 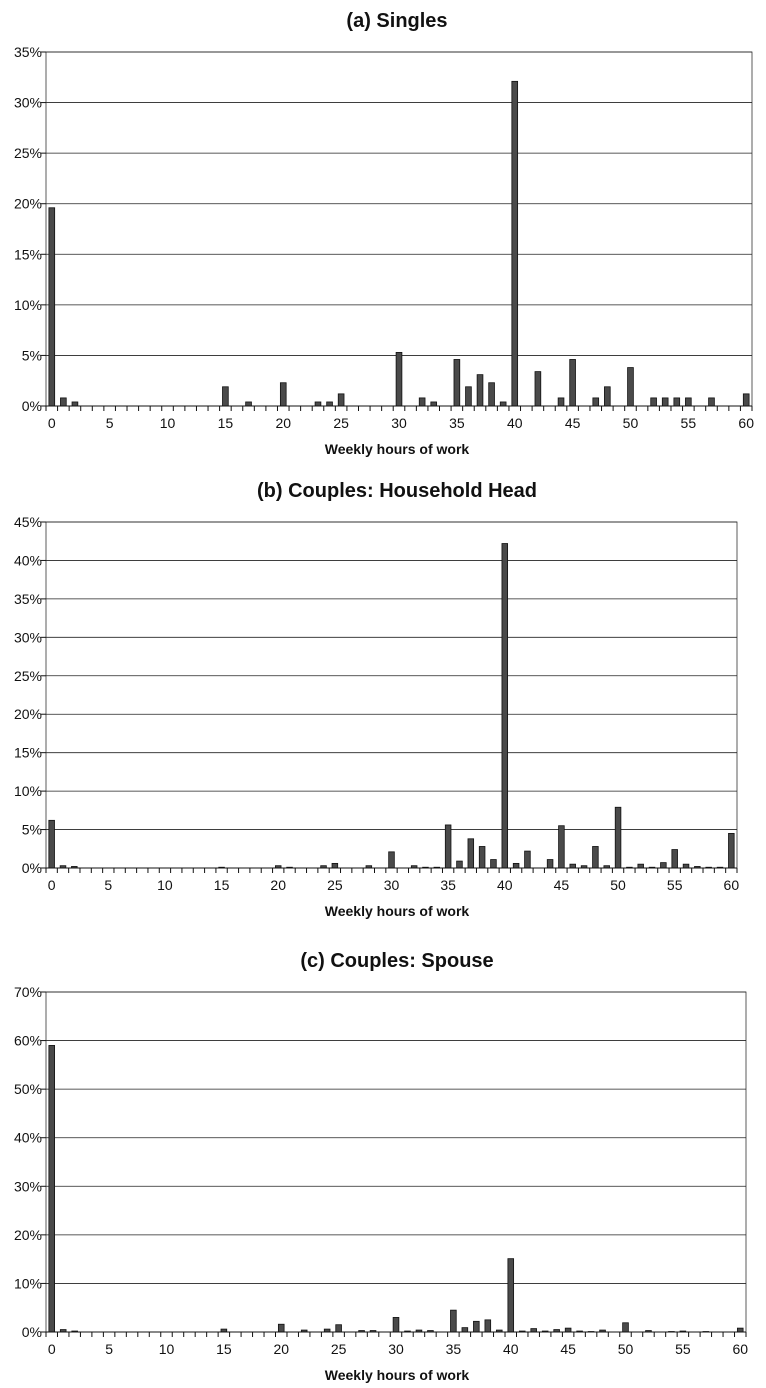 I want to click on x-tick-label: 50, so click(x=631, y=423).